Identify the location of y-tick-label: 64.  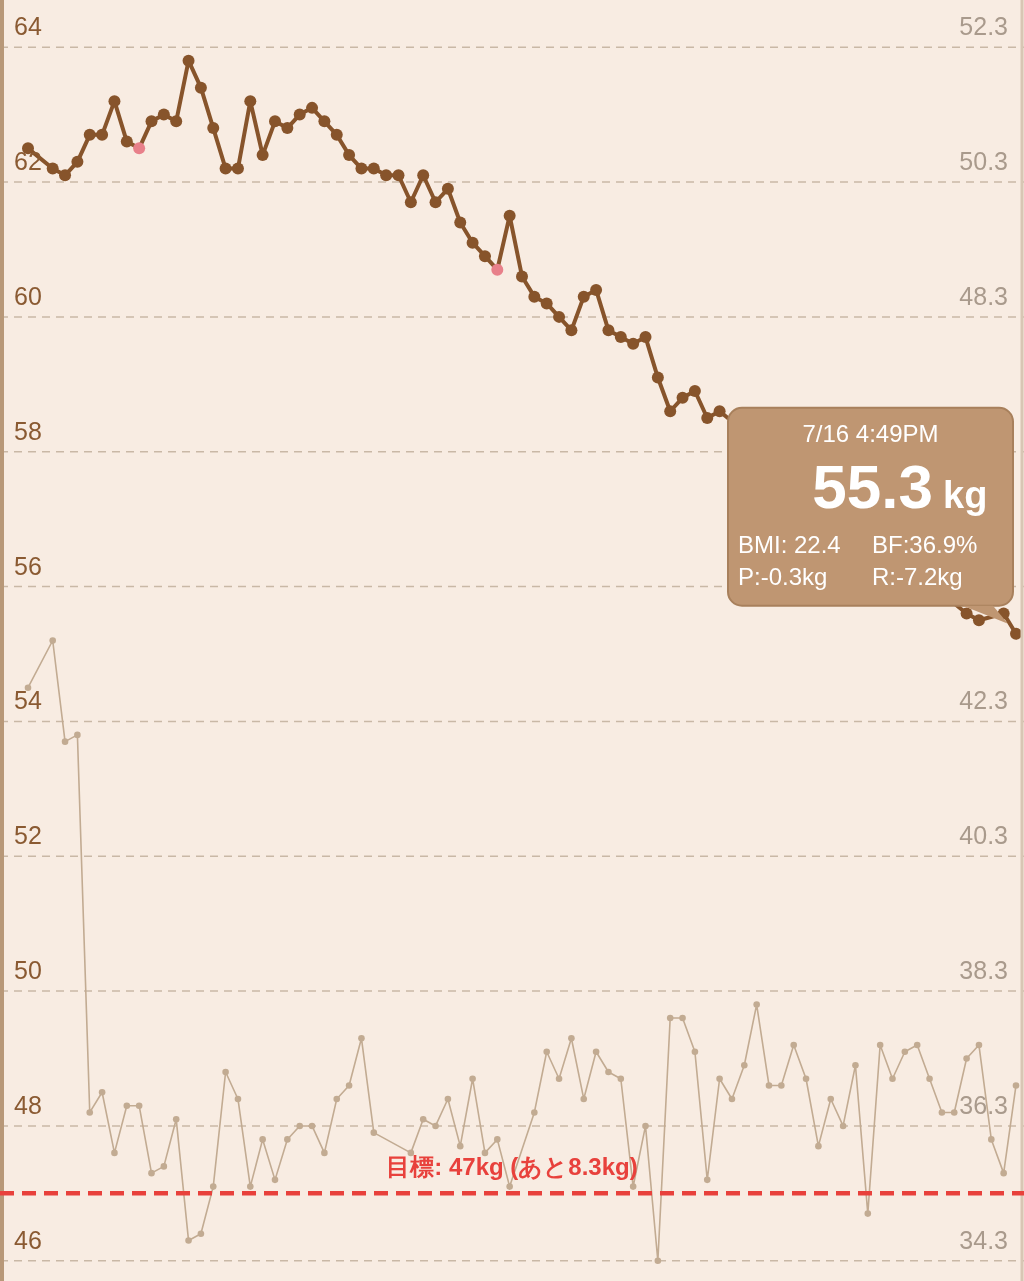
(28, 26).